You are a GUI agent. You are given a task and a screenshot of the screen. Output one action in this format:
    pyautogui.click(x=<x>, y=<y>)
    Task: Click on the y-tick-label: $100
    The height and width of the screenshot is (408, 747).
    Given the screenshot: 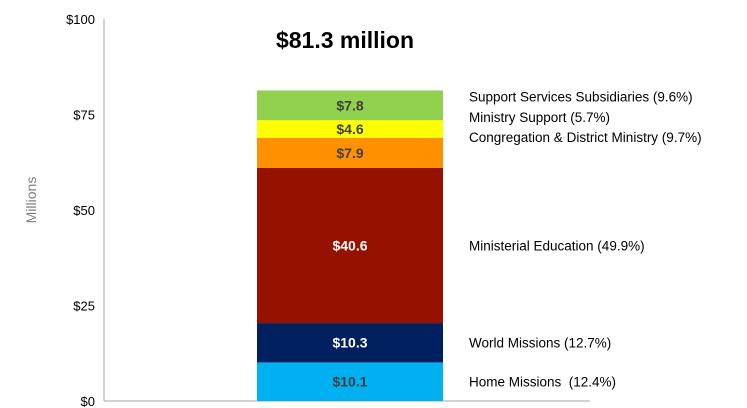 What is the action you would take?
    pyautogui.click(x=80, y=19)
    